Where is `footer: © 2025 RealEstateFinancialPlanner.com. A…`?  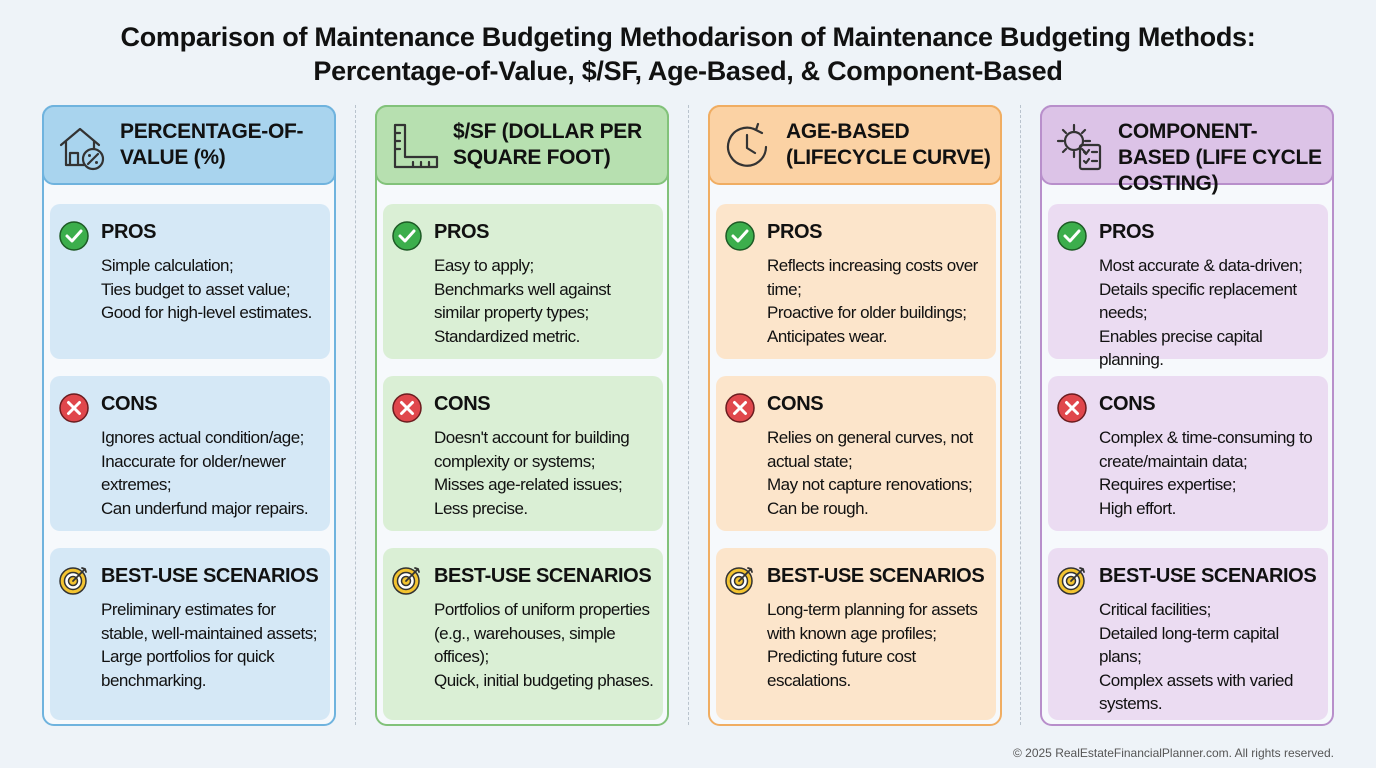
footer: © 2025 RealEstateFinancialPlanner.com. A… is located at coordinates (1173, 753).